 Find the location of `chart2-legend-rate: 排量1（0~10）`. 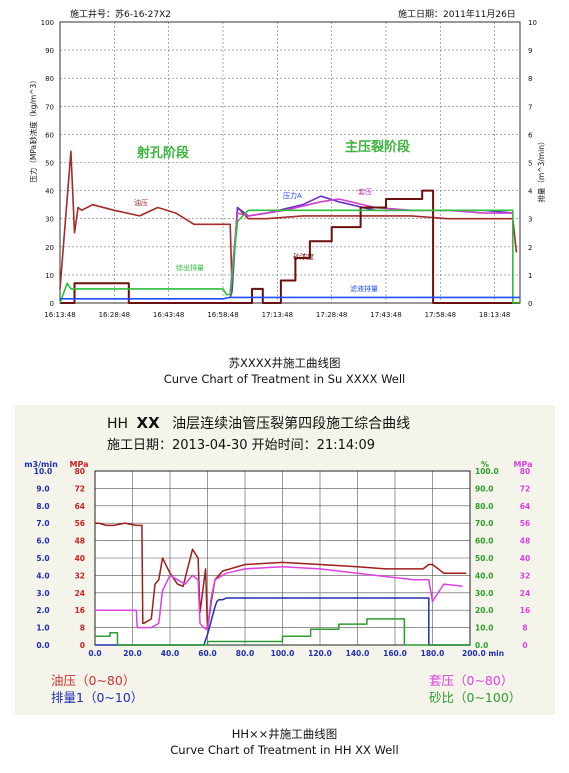

chart2-legend-rate: 排量1（0~10） is located at coordinates (97, 697).